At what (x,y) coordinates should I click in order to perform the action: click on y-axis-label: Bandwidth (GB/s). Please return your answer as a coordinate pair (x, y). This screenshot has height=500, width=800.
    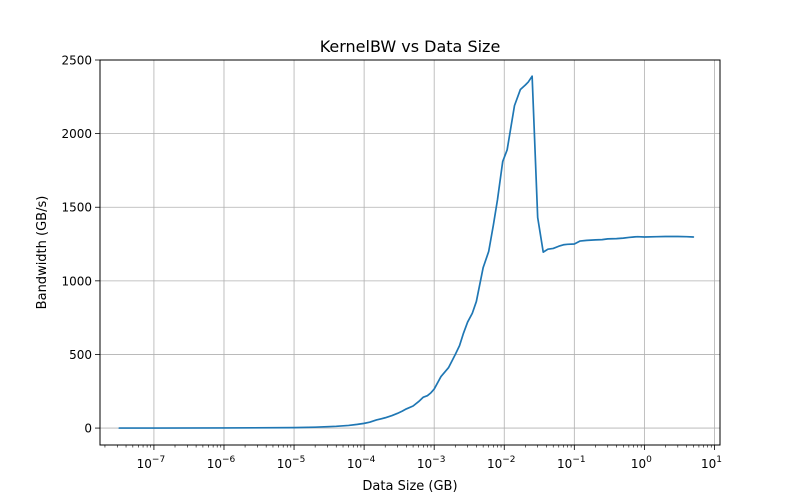
    Looking at the image, I should click on (42, 253).